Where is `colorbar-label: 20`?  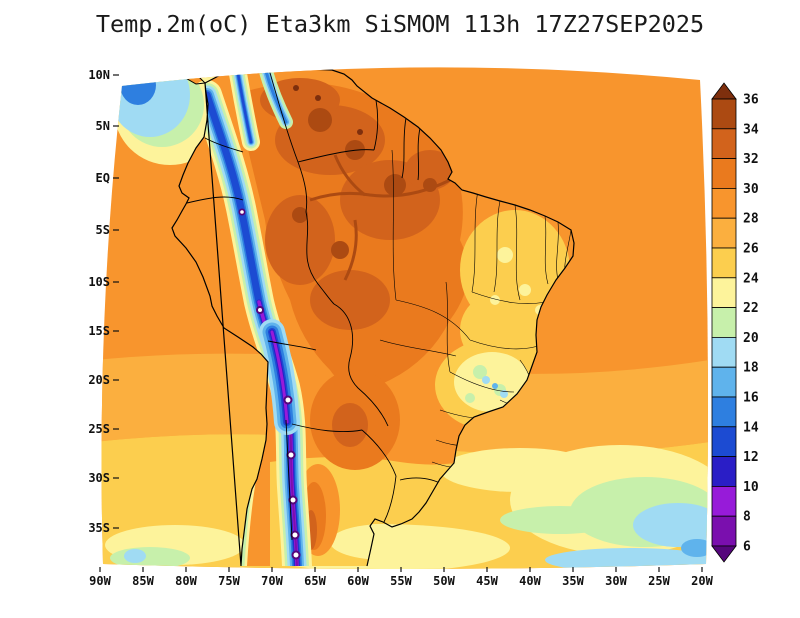
colorbar-label: 20 is located at coordinates (751, 338).